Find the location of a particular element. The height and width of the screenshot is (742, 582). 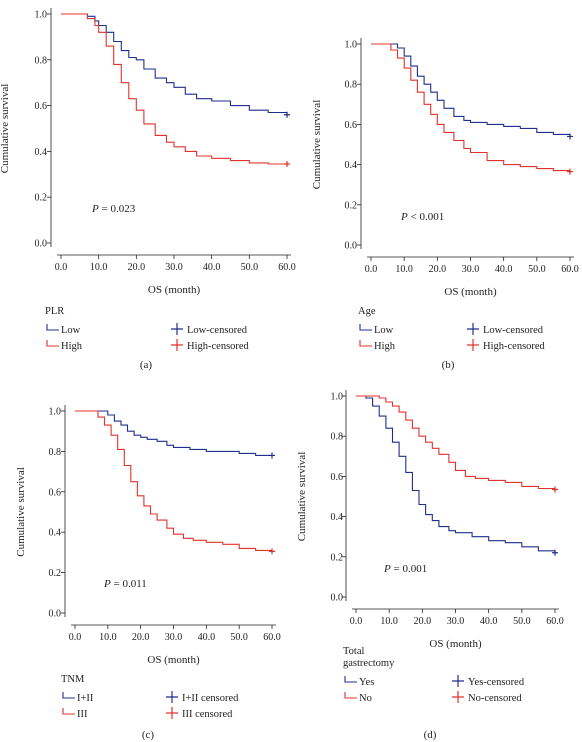

legend: Age Low Low-censored High High-censored is located at coordinates (452, 329).